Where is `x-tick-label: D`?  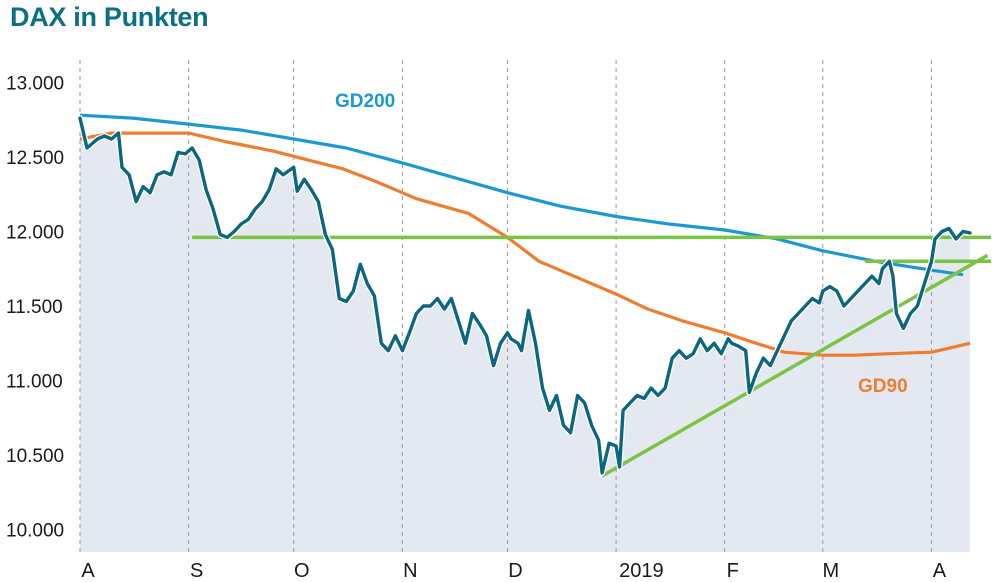 x-tick-label: D is located at coordinates (515, 571).